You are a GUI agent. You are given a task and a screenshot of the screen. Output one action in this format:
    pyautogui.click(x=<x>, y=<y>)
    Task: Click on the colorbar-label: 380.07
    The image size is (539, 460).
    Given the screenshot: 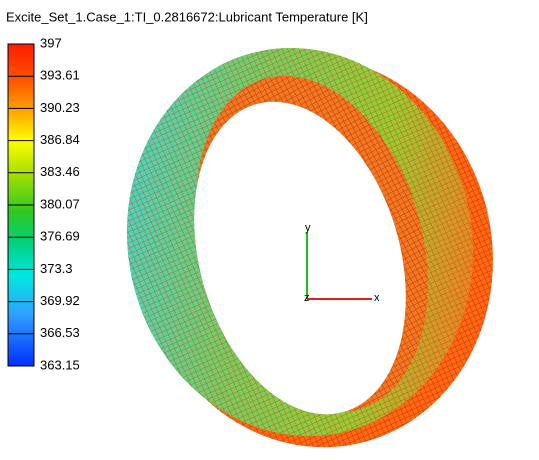 What is the action you would take?
    pyautogui.click(x=60, y=203)
    